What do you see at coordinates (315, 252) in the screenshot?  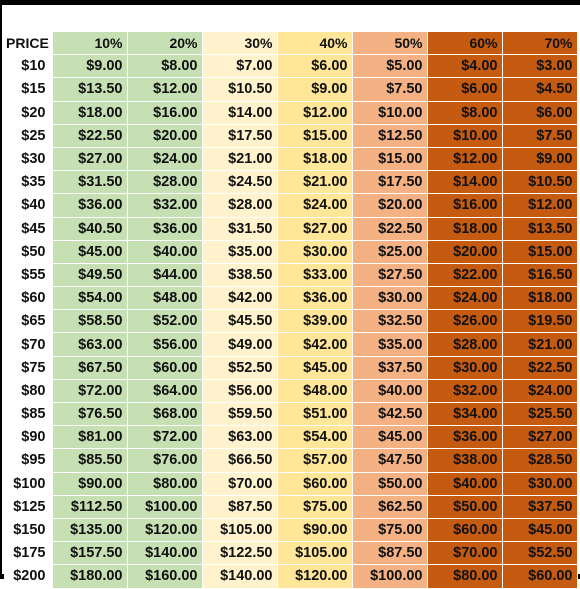 I see `cell-40-percent: $30.00` at bounding box center [315, 252].